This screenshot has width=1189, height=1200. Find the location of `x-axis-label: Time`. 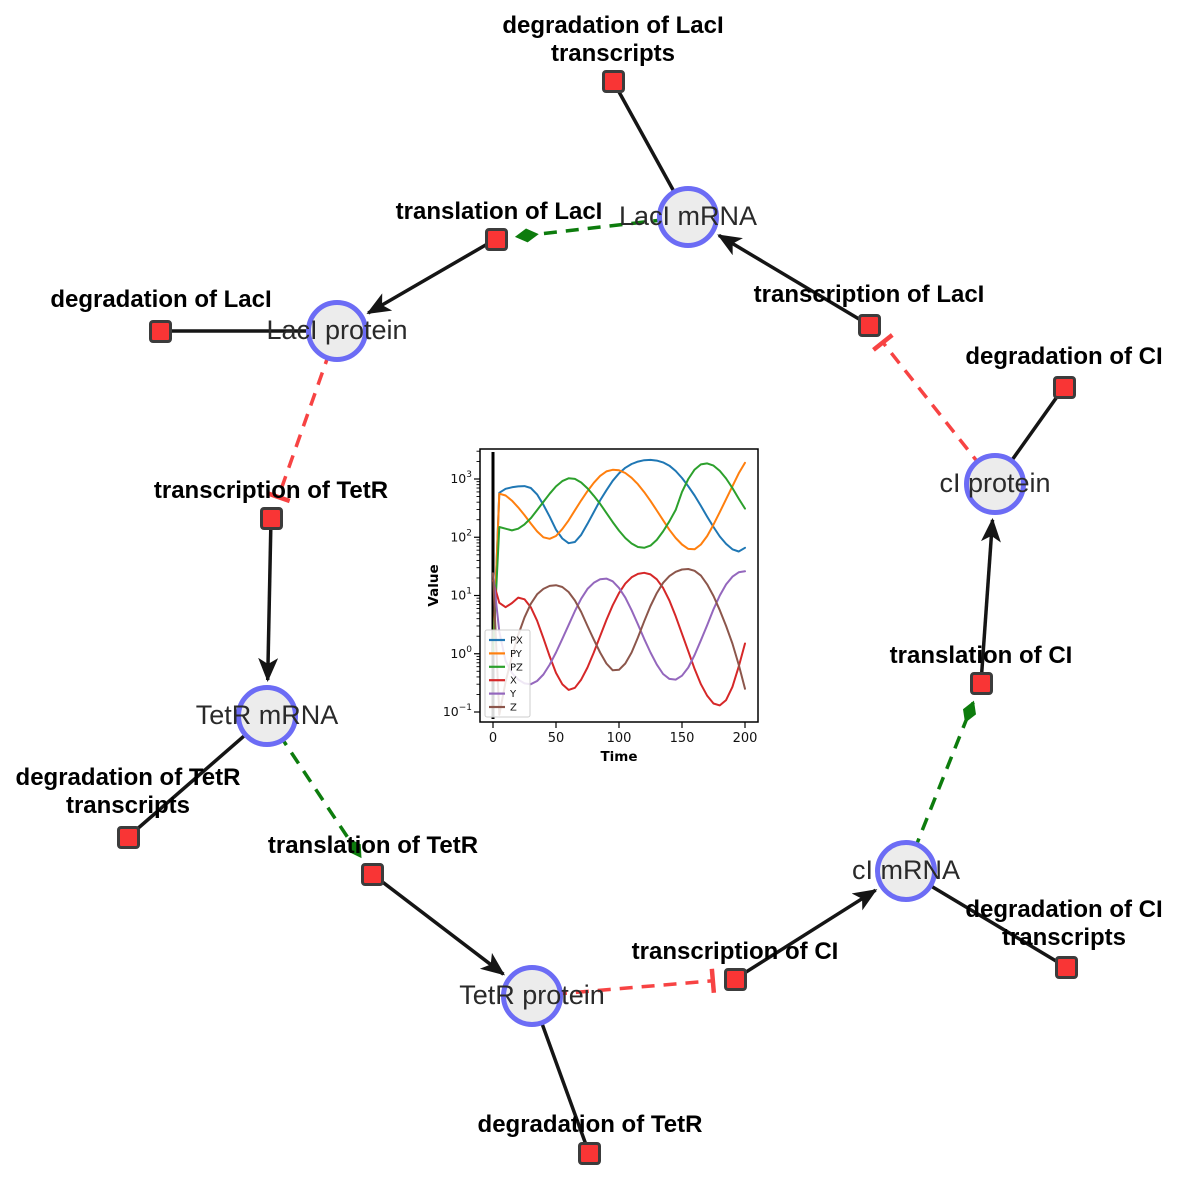

x-axis-label: Time is located at coordinates (618, 757).